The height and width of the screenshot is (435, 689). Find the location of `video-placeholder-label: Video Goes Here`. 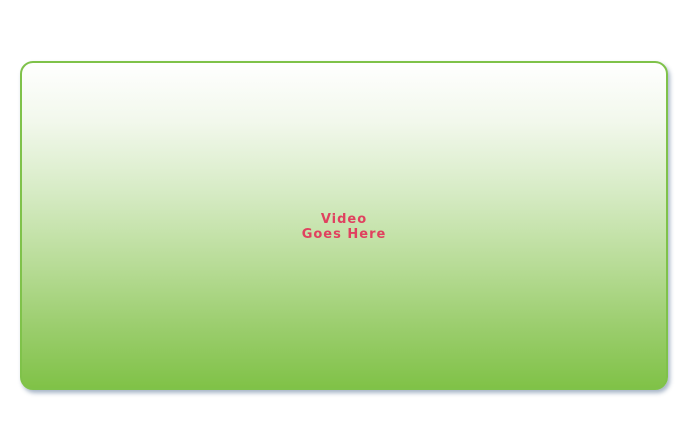

video-placeholder-label: Video Goes Here is located at coordinates (344, 227).